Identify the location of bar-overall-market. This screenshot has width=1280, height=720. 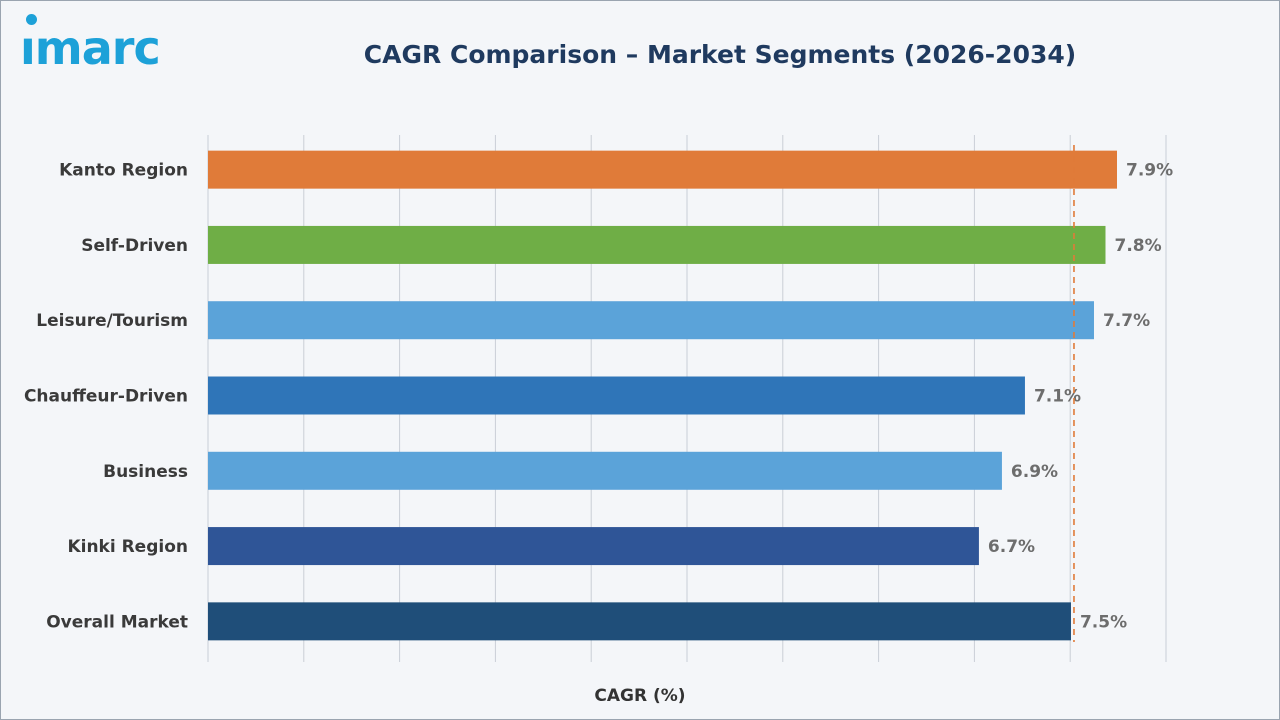
(639, 621).